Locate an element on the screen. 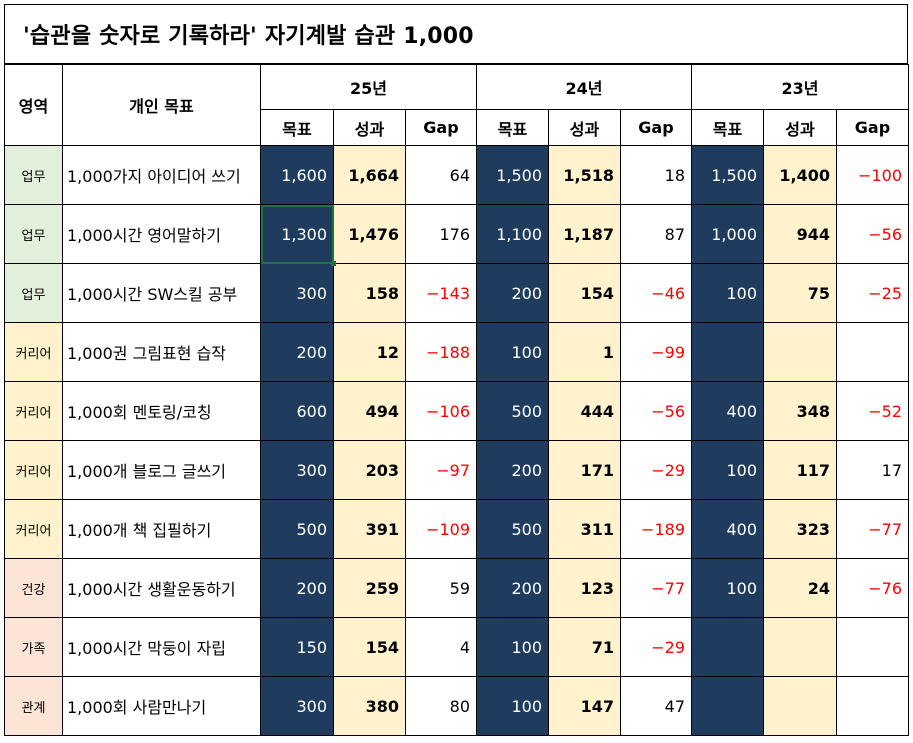  result-25-cell: 1,476 is located at coordinates (369, 234).